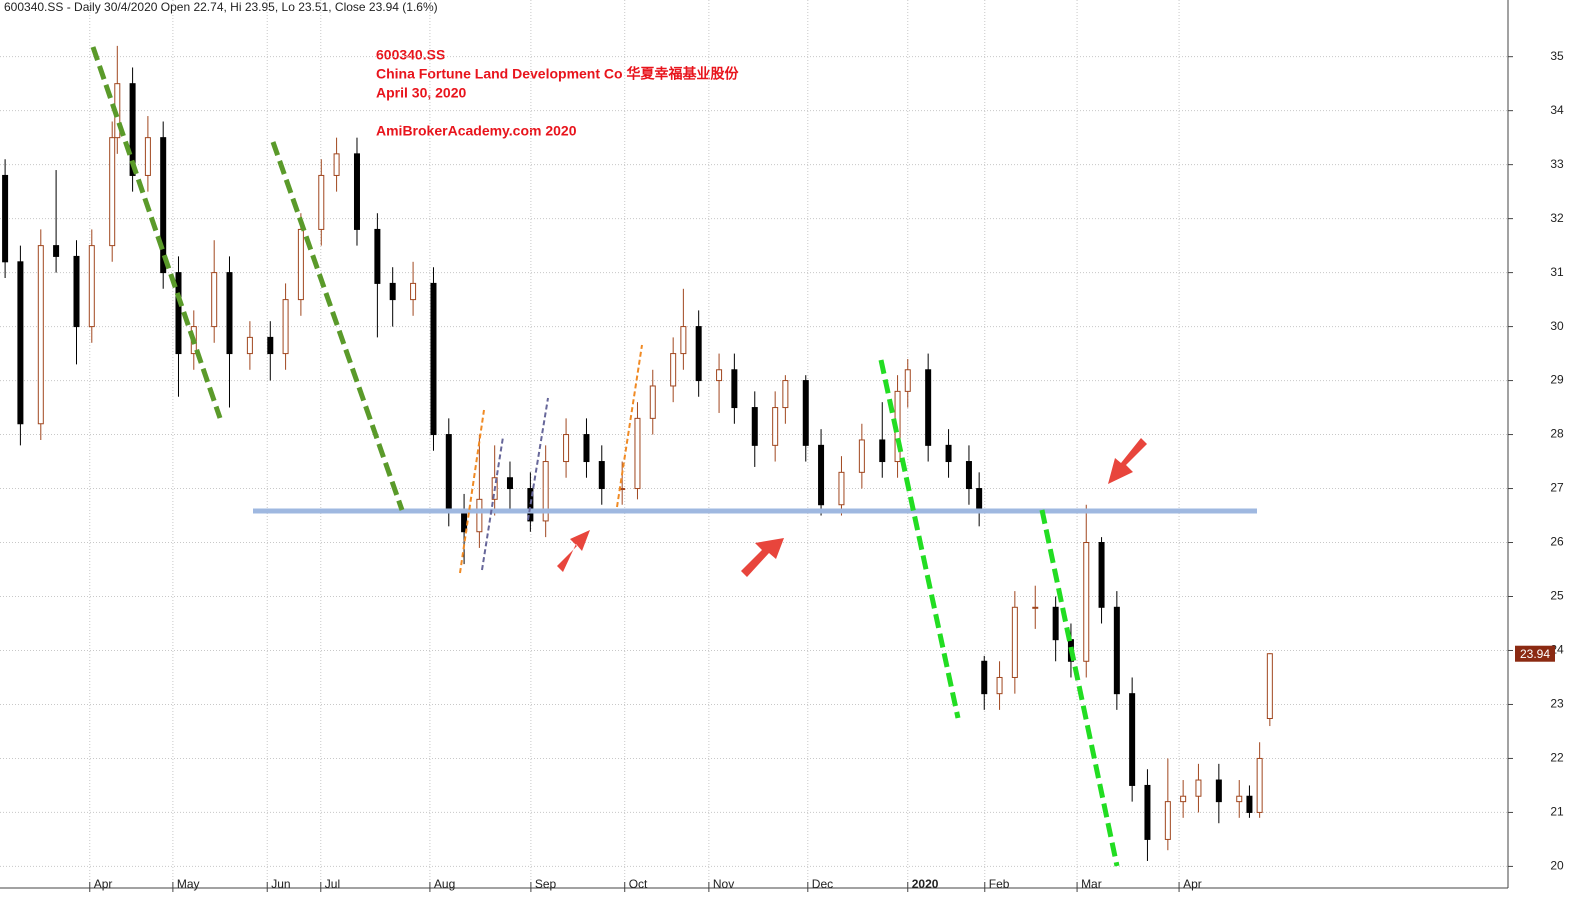 The width and height of the screenshot is (1595, 908). What do you see at coordinates (852, 507) in the screenshot?
I see `arrows` at bounding box center [852, 507].